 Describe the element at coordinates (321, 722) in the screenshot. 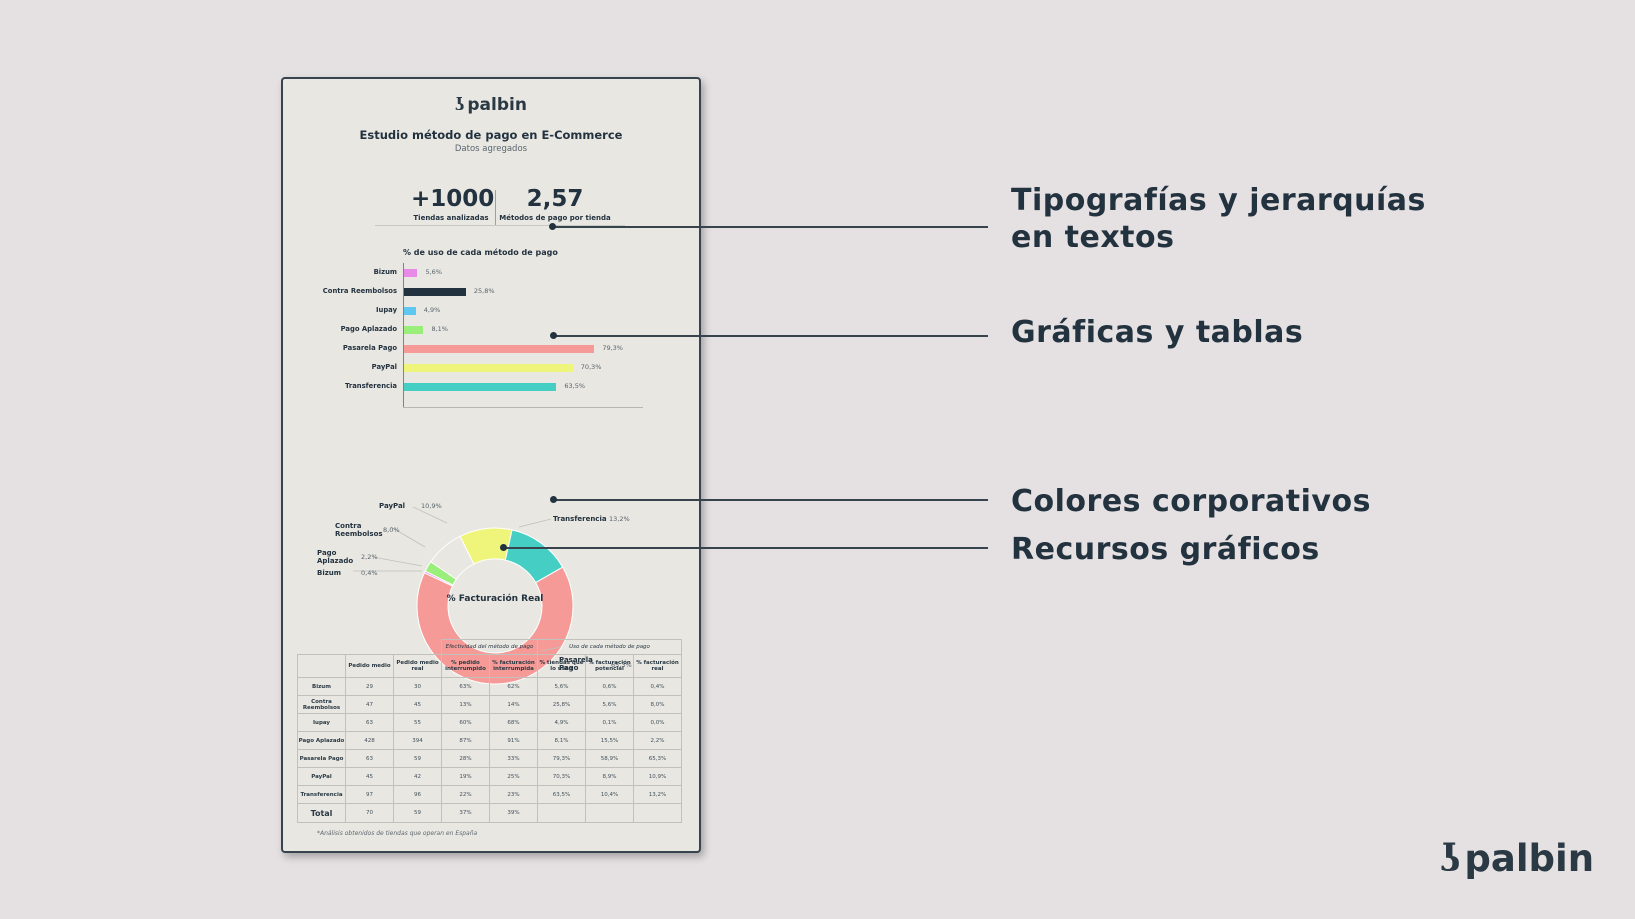

I see `table-row-header: Iupay` at that location.